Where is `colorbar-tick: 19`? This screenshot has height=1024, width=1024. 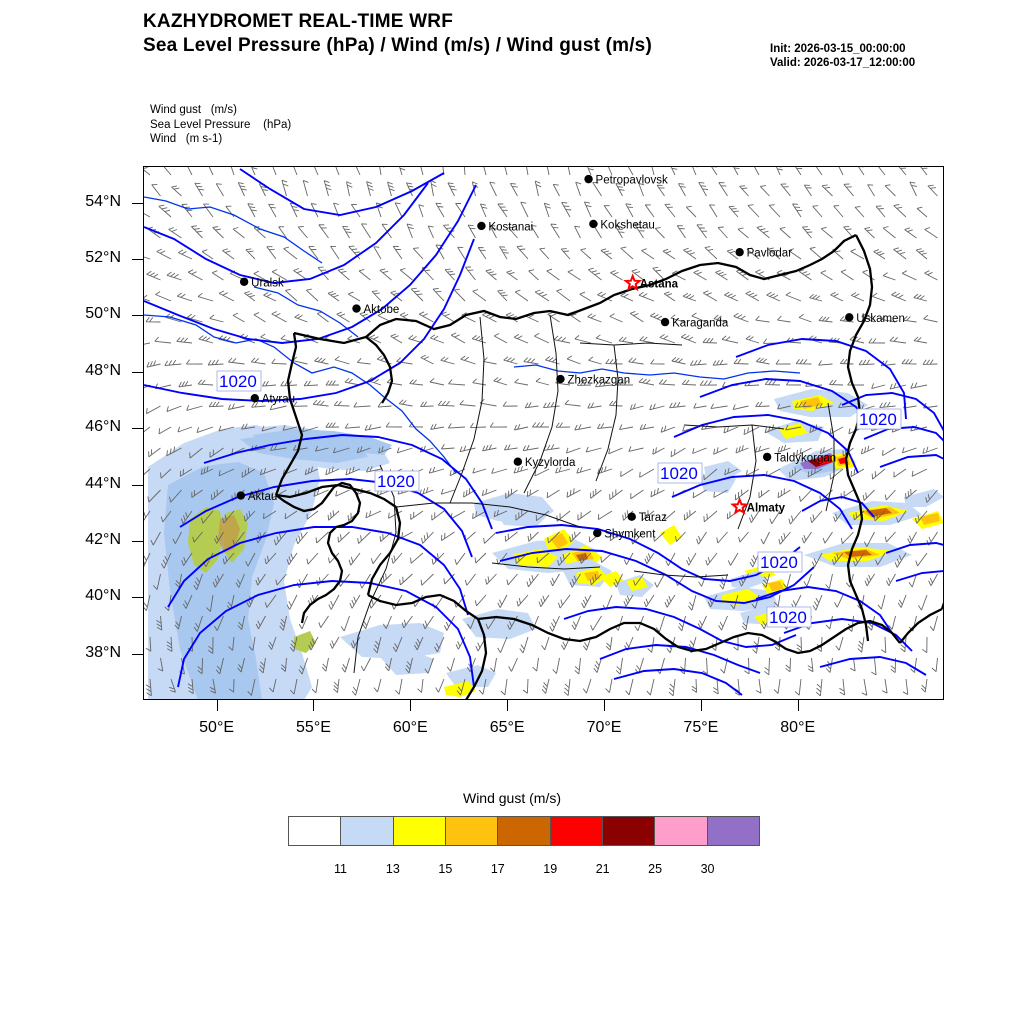
colorbar-tick: 19 is located at coordinates (550, 869).